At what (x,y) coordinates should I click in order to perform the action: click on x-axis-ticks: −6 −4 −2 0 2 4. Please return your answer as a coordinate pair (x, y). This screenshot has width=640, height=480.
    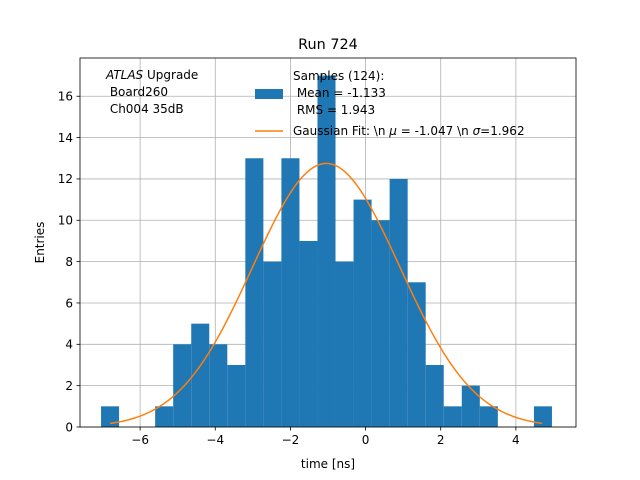
    Looking at the image, I should click on (325, 437).